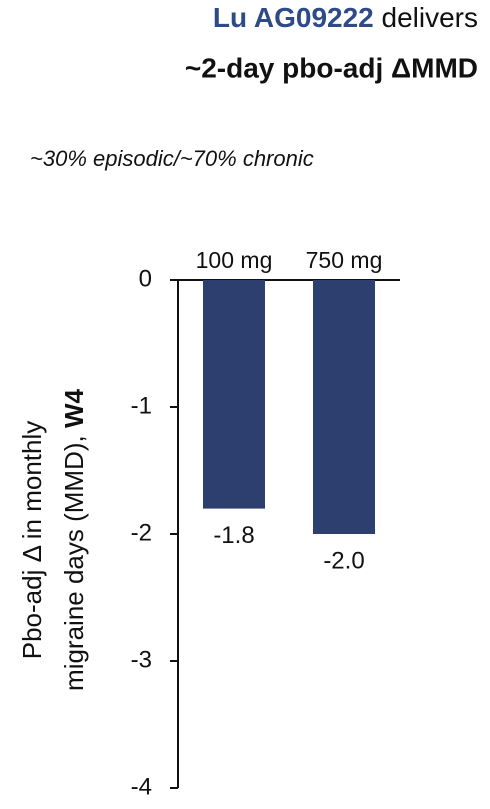  Describe the element at coordinates (141, 405) in the screenshot. I see `y-tick-label: -1` at that location.